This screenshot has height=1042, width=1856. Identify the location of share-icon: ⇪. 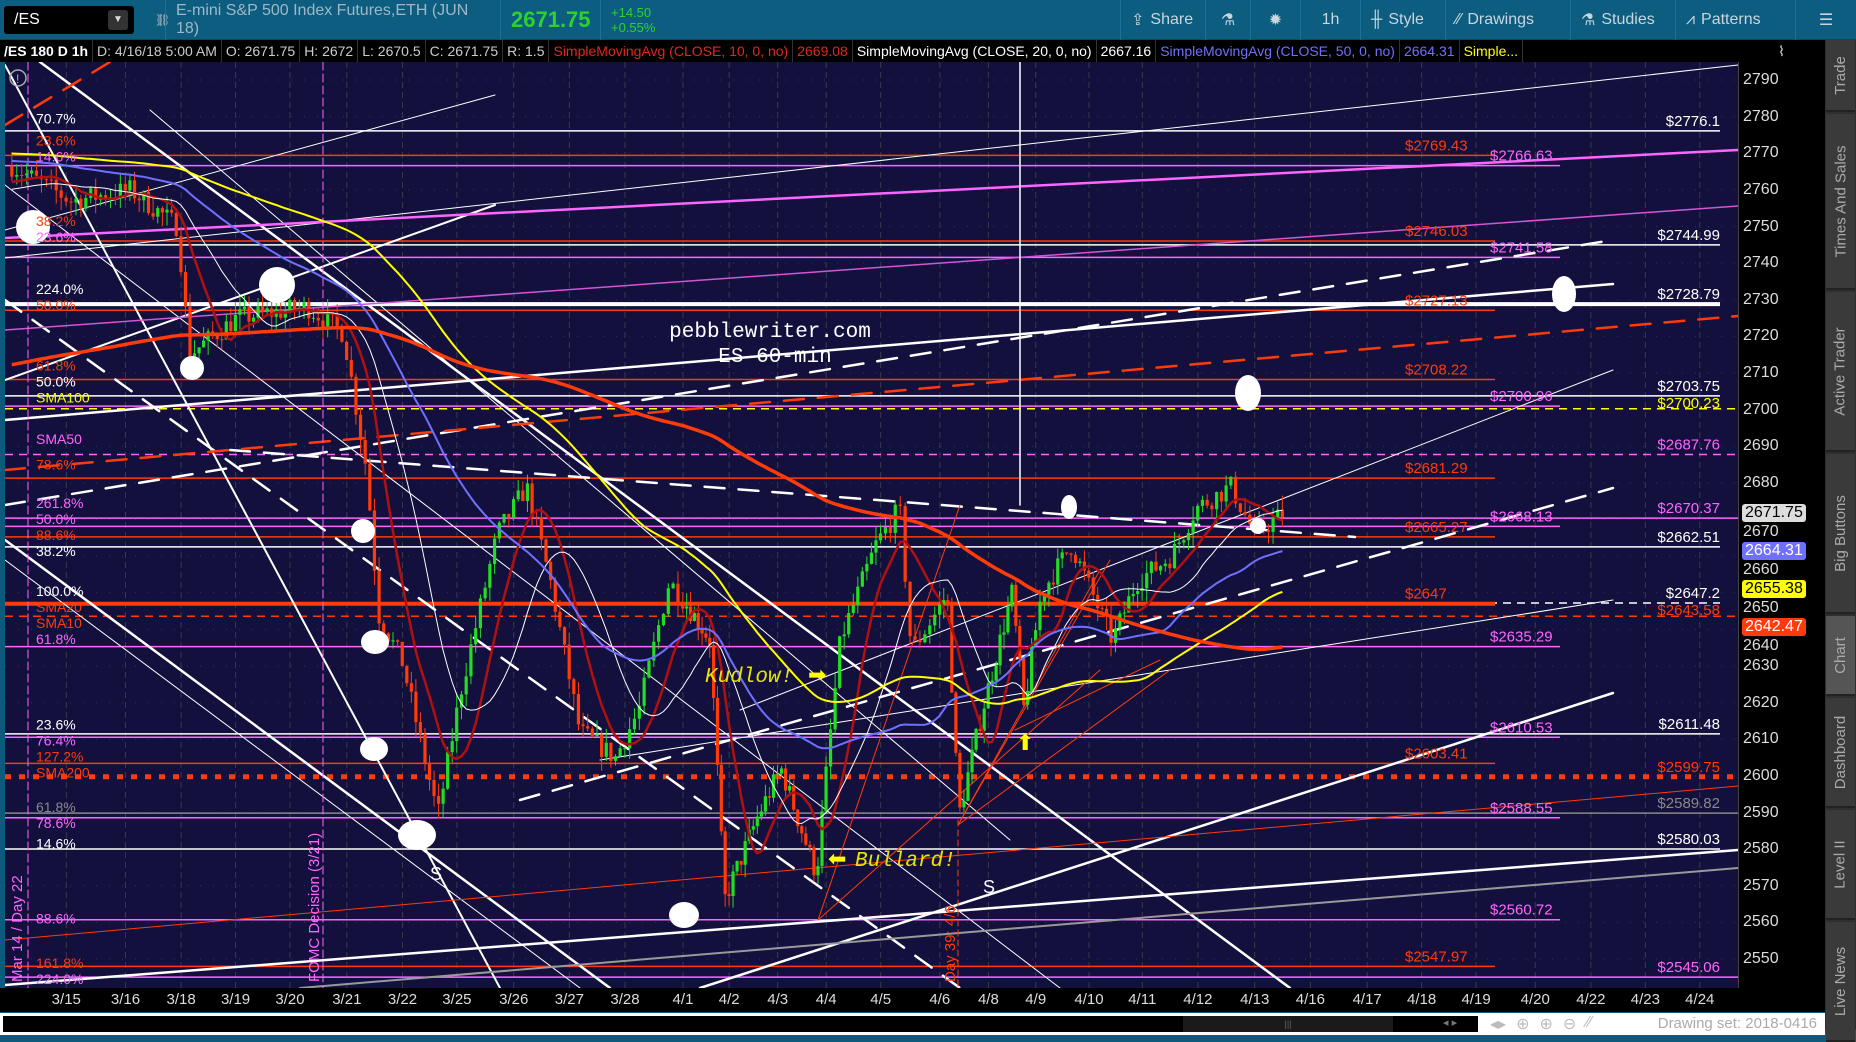
(1138, 20).